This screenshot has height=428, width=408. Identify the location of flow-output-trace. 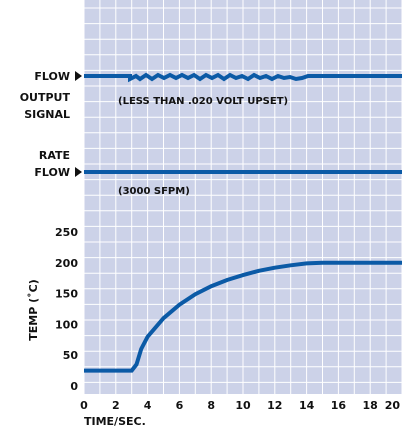
(243, 77).